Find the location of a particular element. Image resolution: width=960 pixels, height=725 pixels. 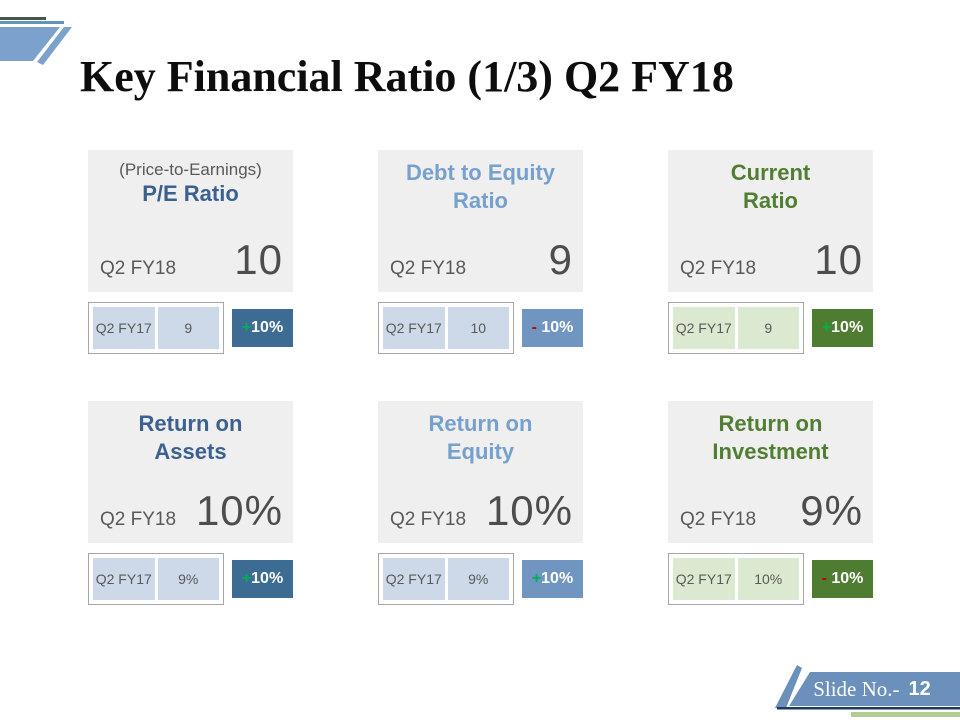

ratio-panel: Debt to Equity Ratio Q2 FY18 9 is located at coordinates (480, 221).